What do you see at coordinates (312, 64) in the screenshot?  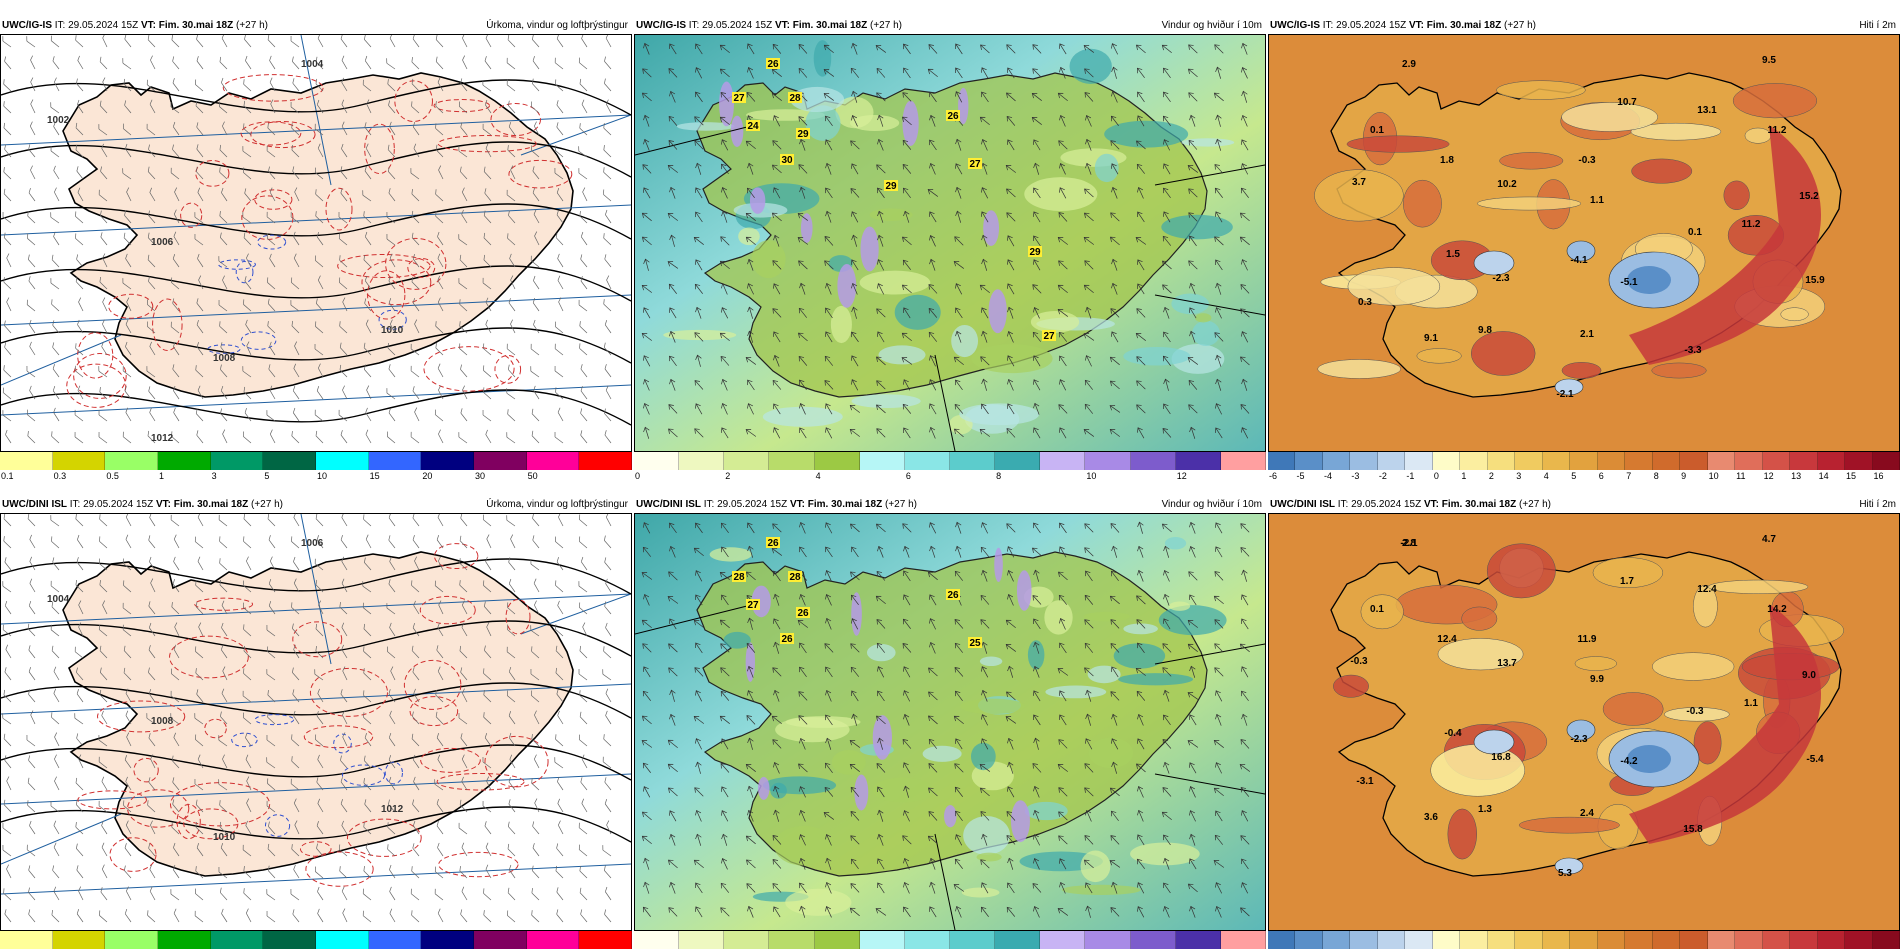 I see `isobar-label: 1004` at bounding box center [312, 64].